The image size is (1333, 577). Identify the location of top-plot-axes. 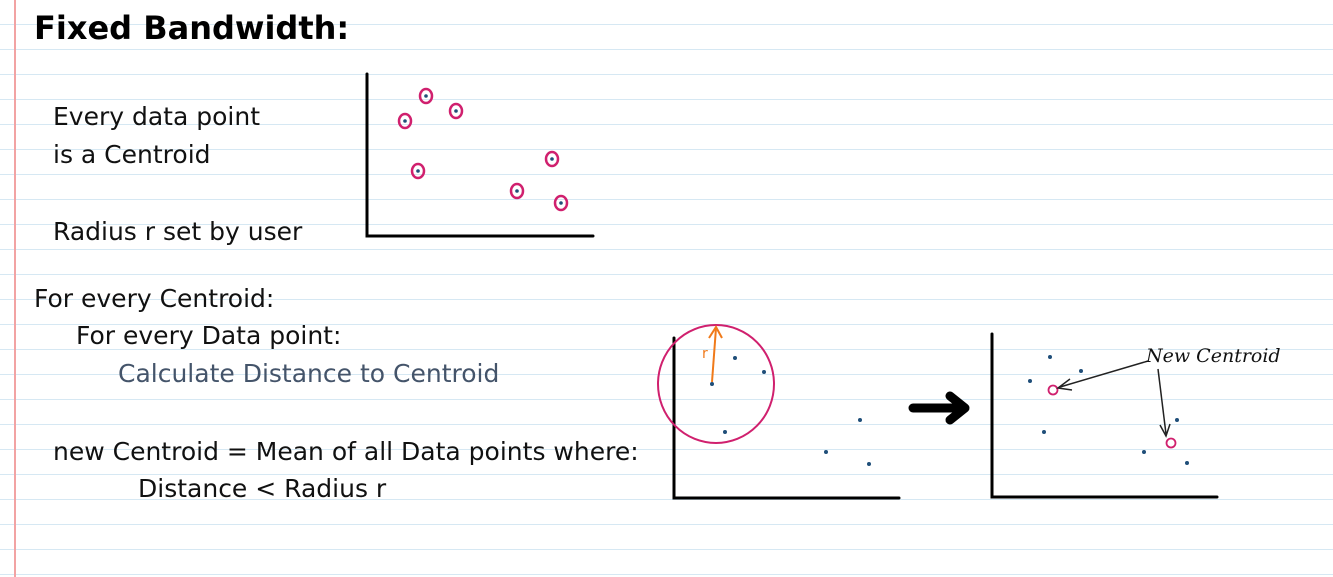
(480, 155).